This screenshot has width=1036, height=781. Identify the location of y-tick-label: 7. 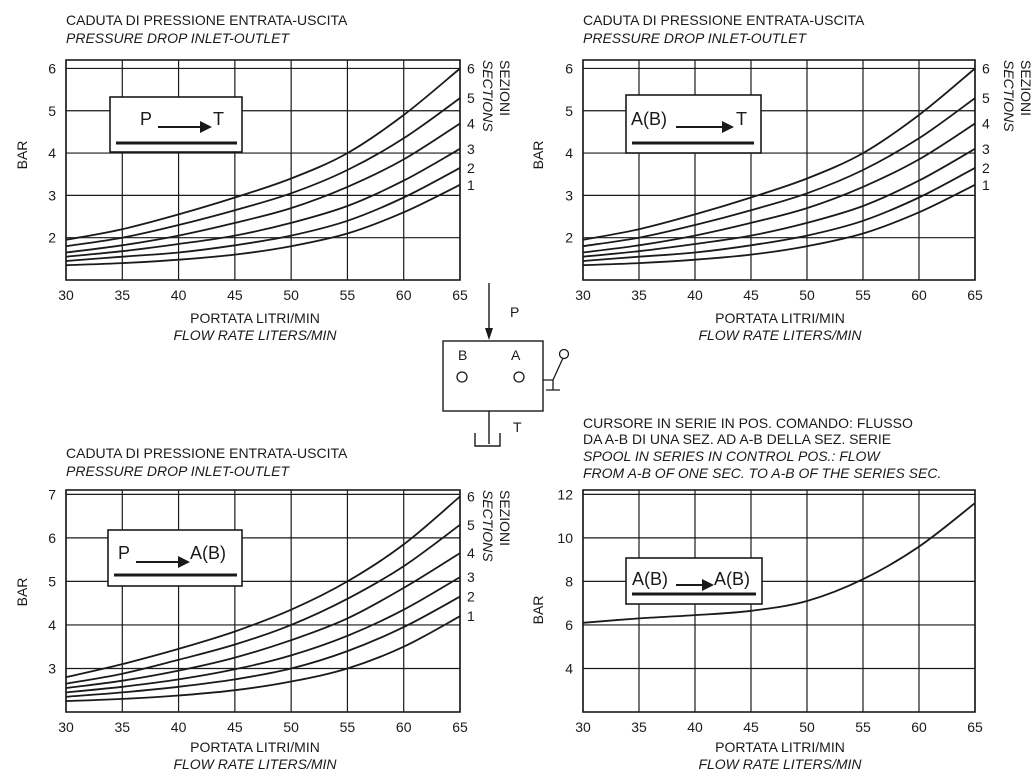
(52, 494).